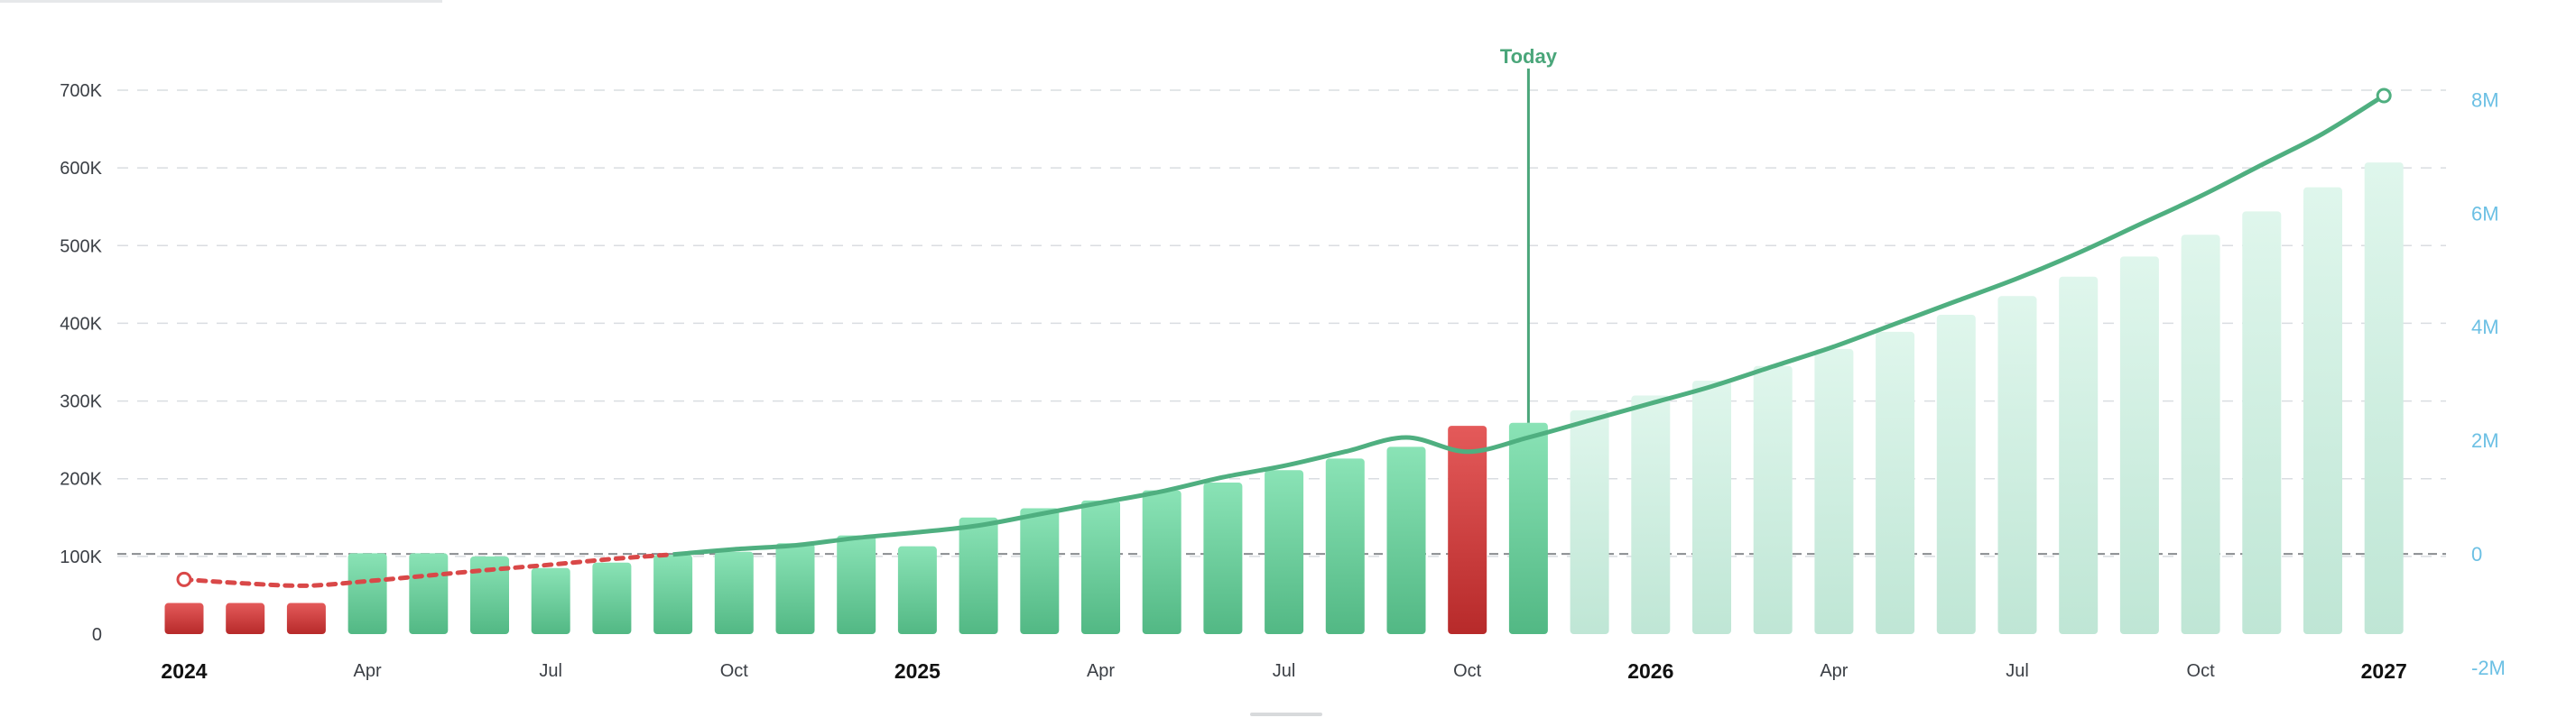  What do you see at coordinates (918, 671) in the screenshot?
I see `x-year-label: 2025` at bounding box center [918, 671].